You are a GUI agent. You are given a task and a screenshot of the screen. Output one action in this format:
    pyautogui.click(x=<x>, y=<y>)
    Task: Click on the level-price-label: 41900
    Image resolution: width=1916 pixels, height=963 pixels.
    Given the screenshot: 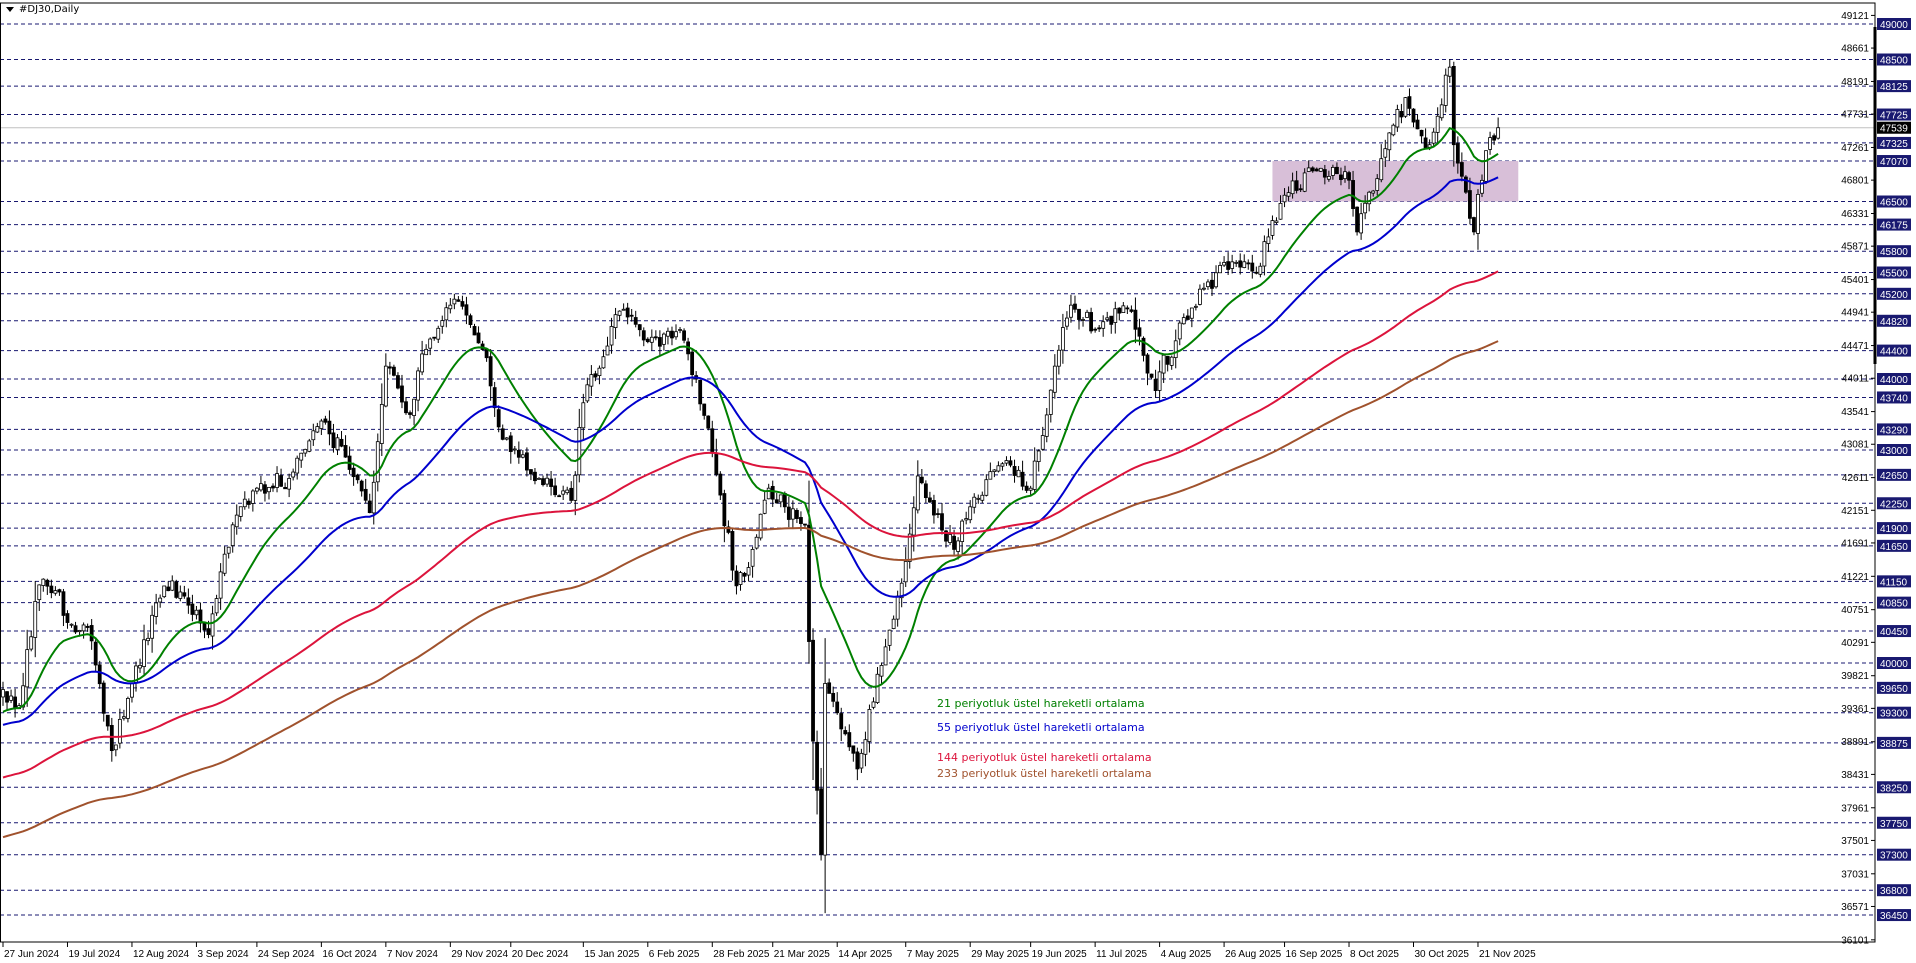 What is the action you would take?
    pyautogui.click(x=1894, y=529)
    